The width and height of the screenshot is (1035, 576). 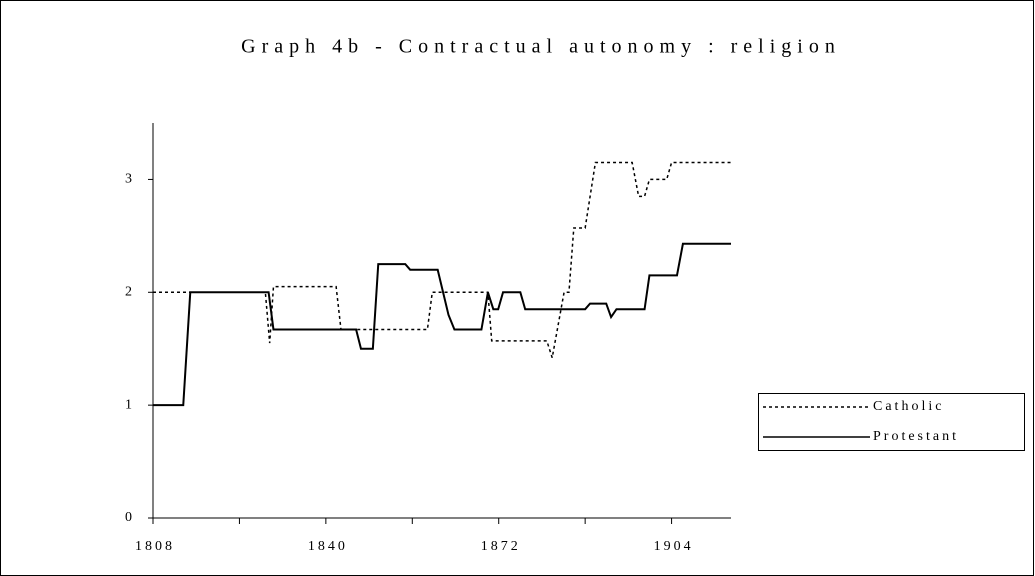 What do you see at coordinates (674, 546) in the screenshot?
I see `x-tick-label: 1904` at bounding box center [674, 546].